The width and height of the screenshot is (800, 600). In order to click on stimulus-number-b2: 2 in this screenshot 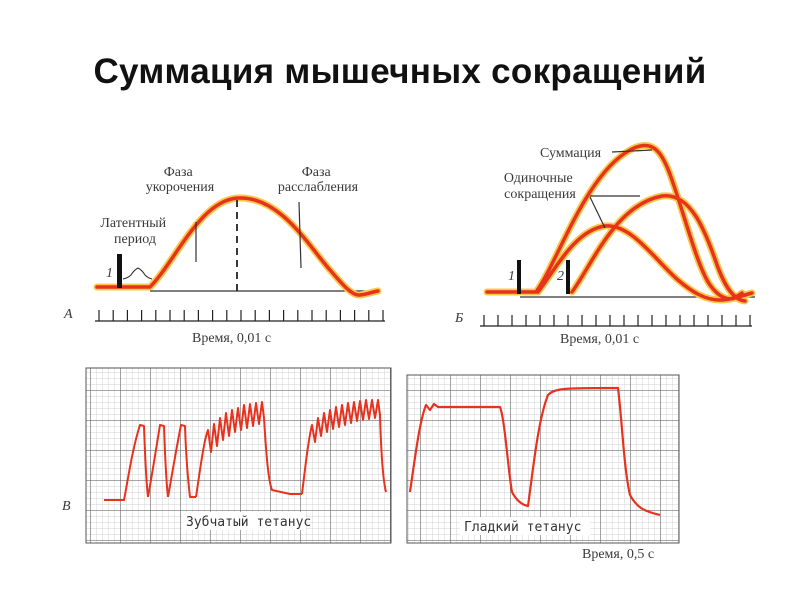, I will do `click(560, 276)`.